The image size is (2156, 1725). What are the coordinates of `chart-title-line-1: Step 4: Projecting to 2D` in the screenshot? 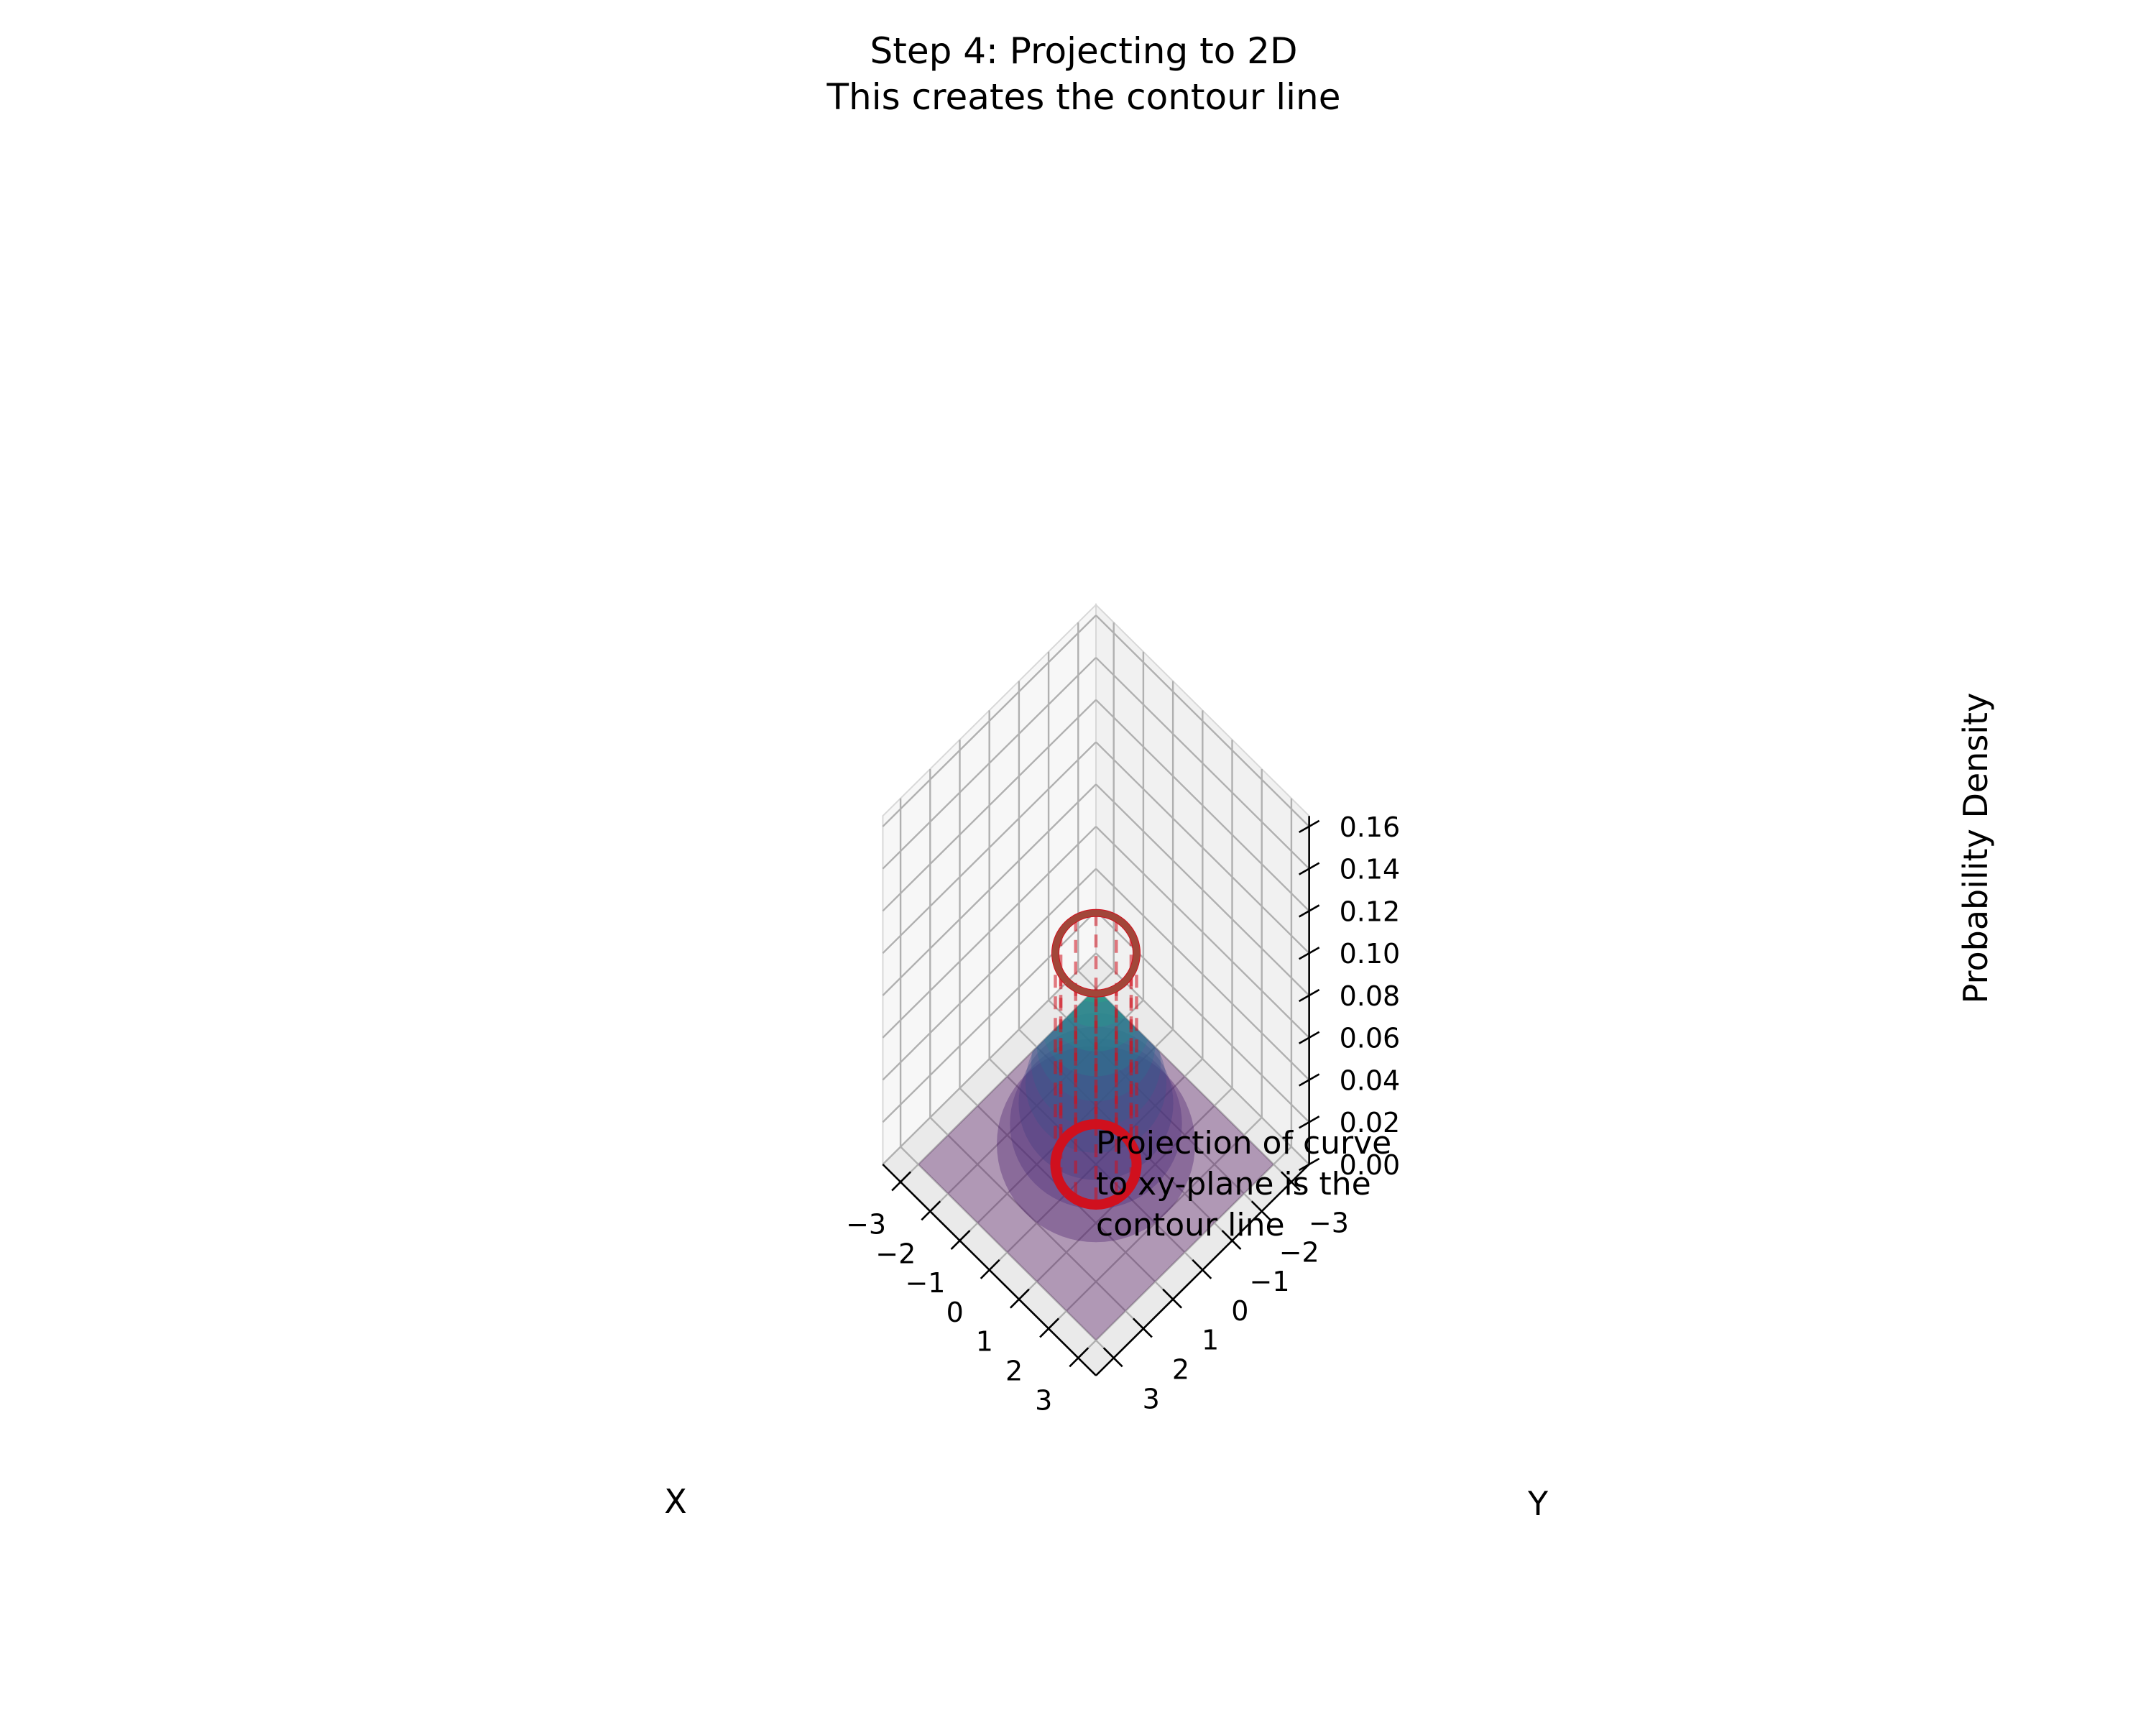 It's located at (1084, 51).